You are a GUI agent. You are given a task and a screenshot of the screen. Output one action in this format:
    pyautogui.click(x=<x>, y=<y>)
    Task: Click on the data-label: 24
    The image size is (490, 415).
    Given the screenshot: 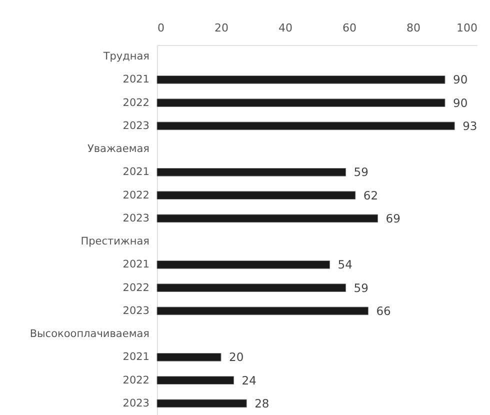 What is the action you would take?
    pyautogui.click(x=249, y=380)
    